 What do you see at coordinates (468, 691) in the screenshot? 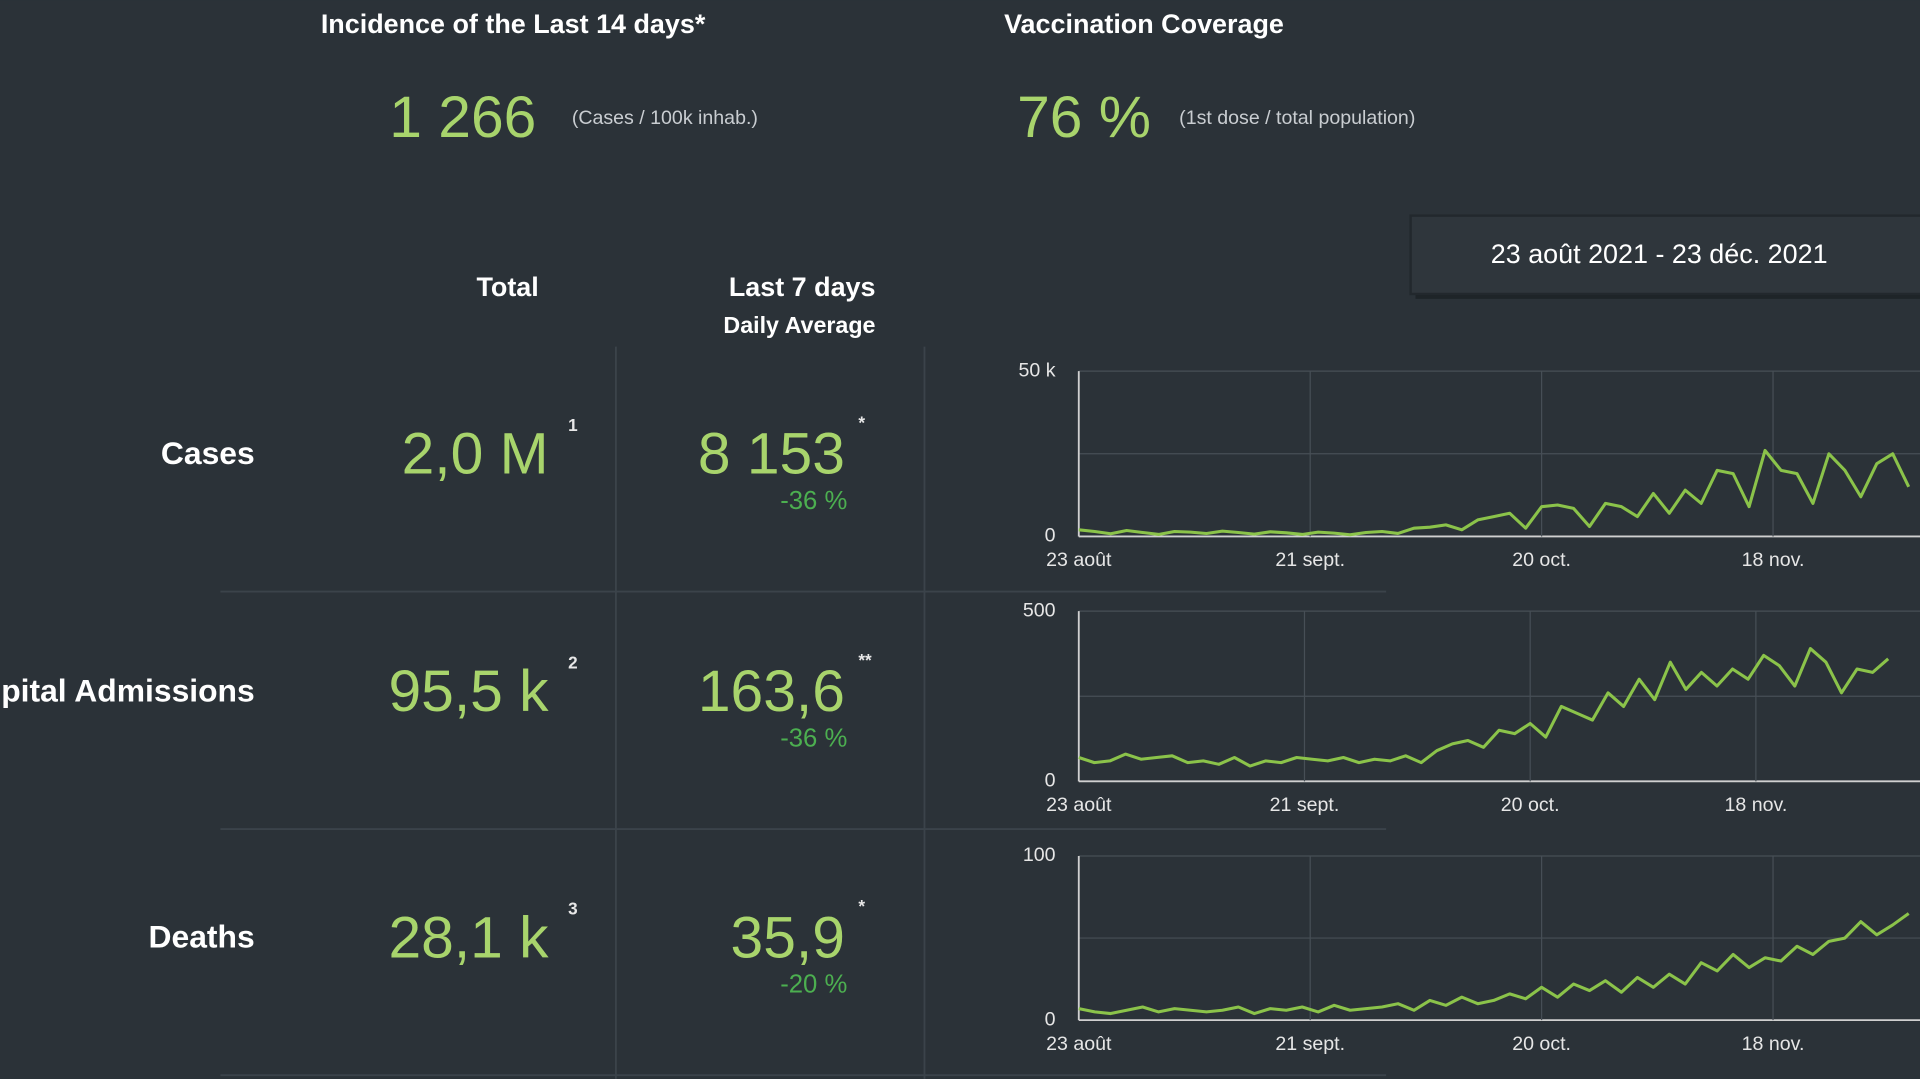
I see `total-value: 95,5 k` at bounding box center [468, 691].